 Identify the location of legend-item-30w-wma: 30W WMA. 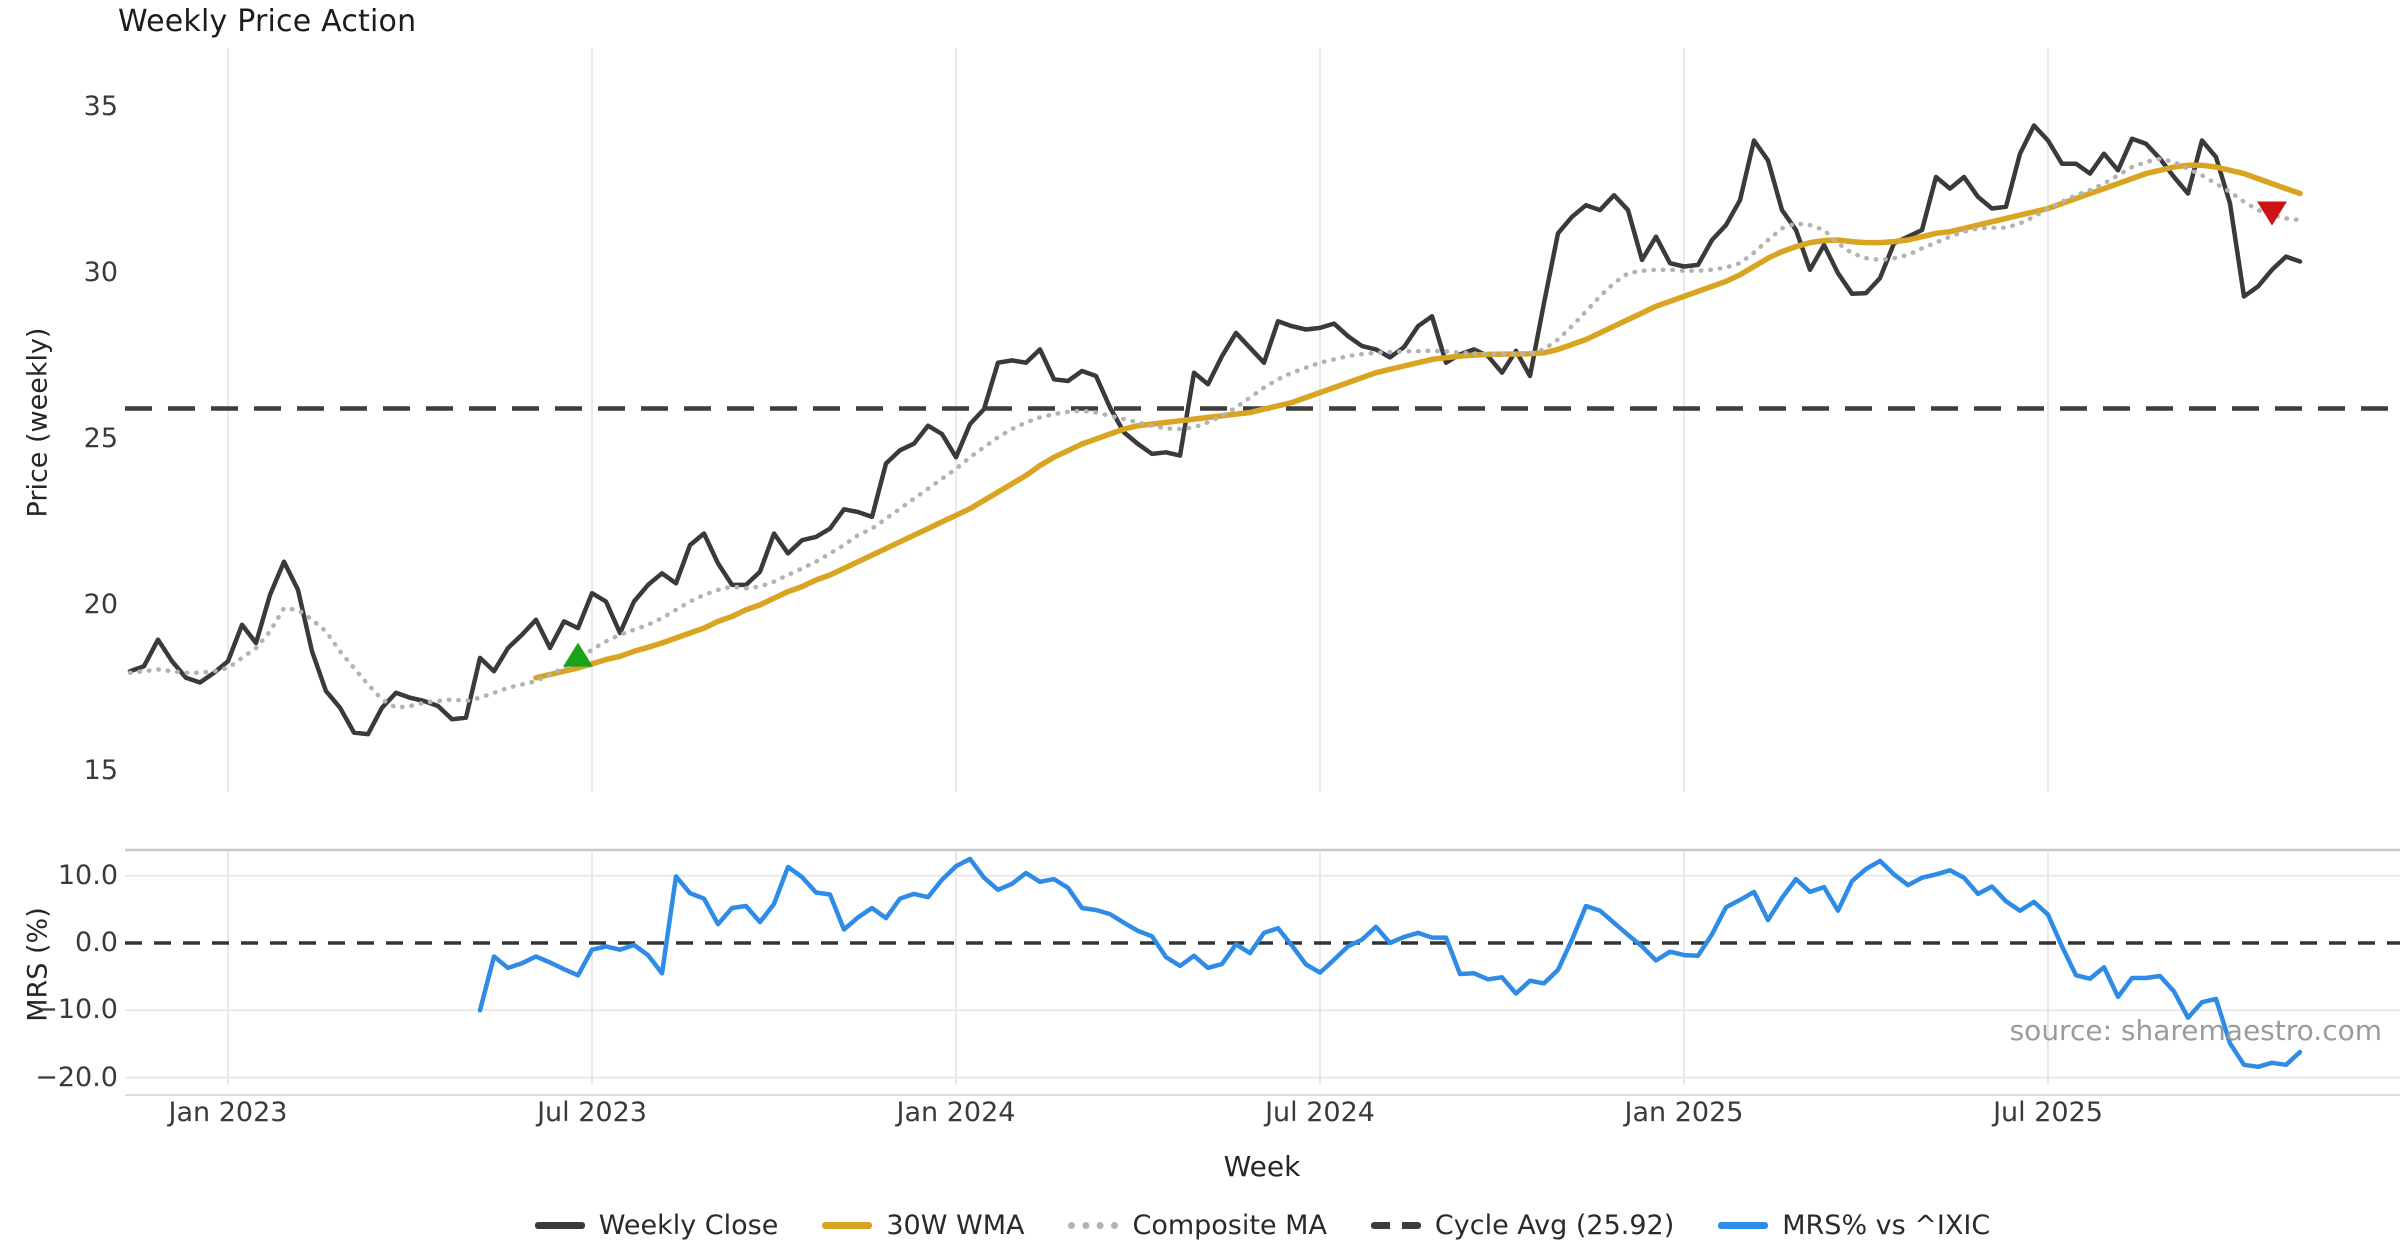
(923, 1225).